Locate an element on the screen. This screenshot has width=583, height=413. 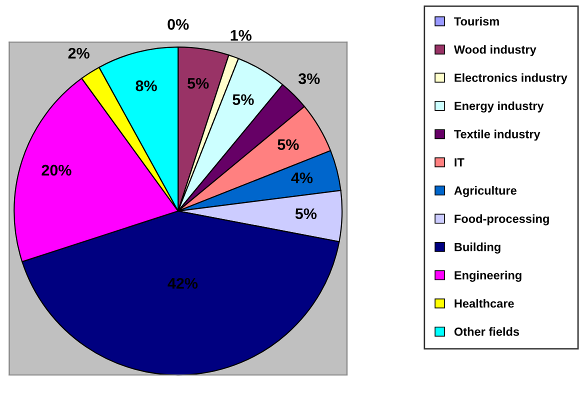
data-label: 20% is located at coordinates (57, 170).